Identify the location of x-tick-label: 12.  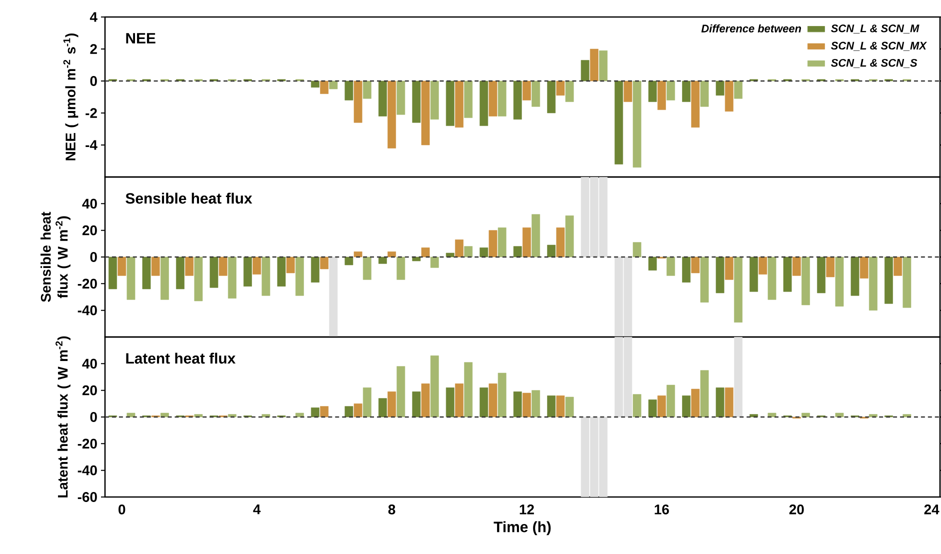
(527, 509).